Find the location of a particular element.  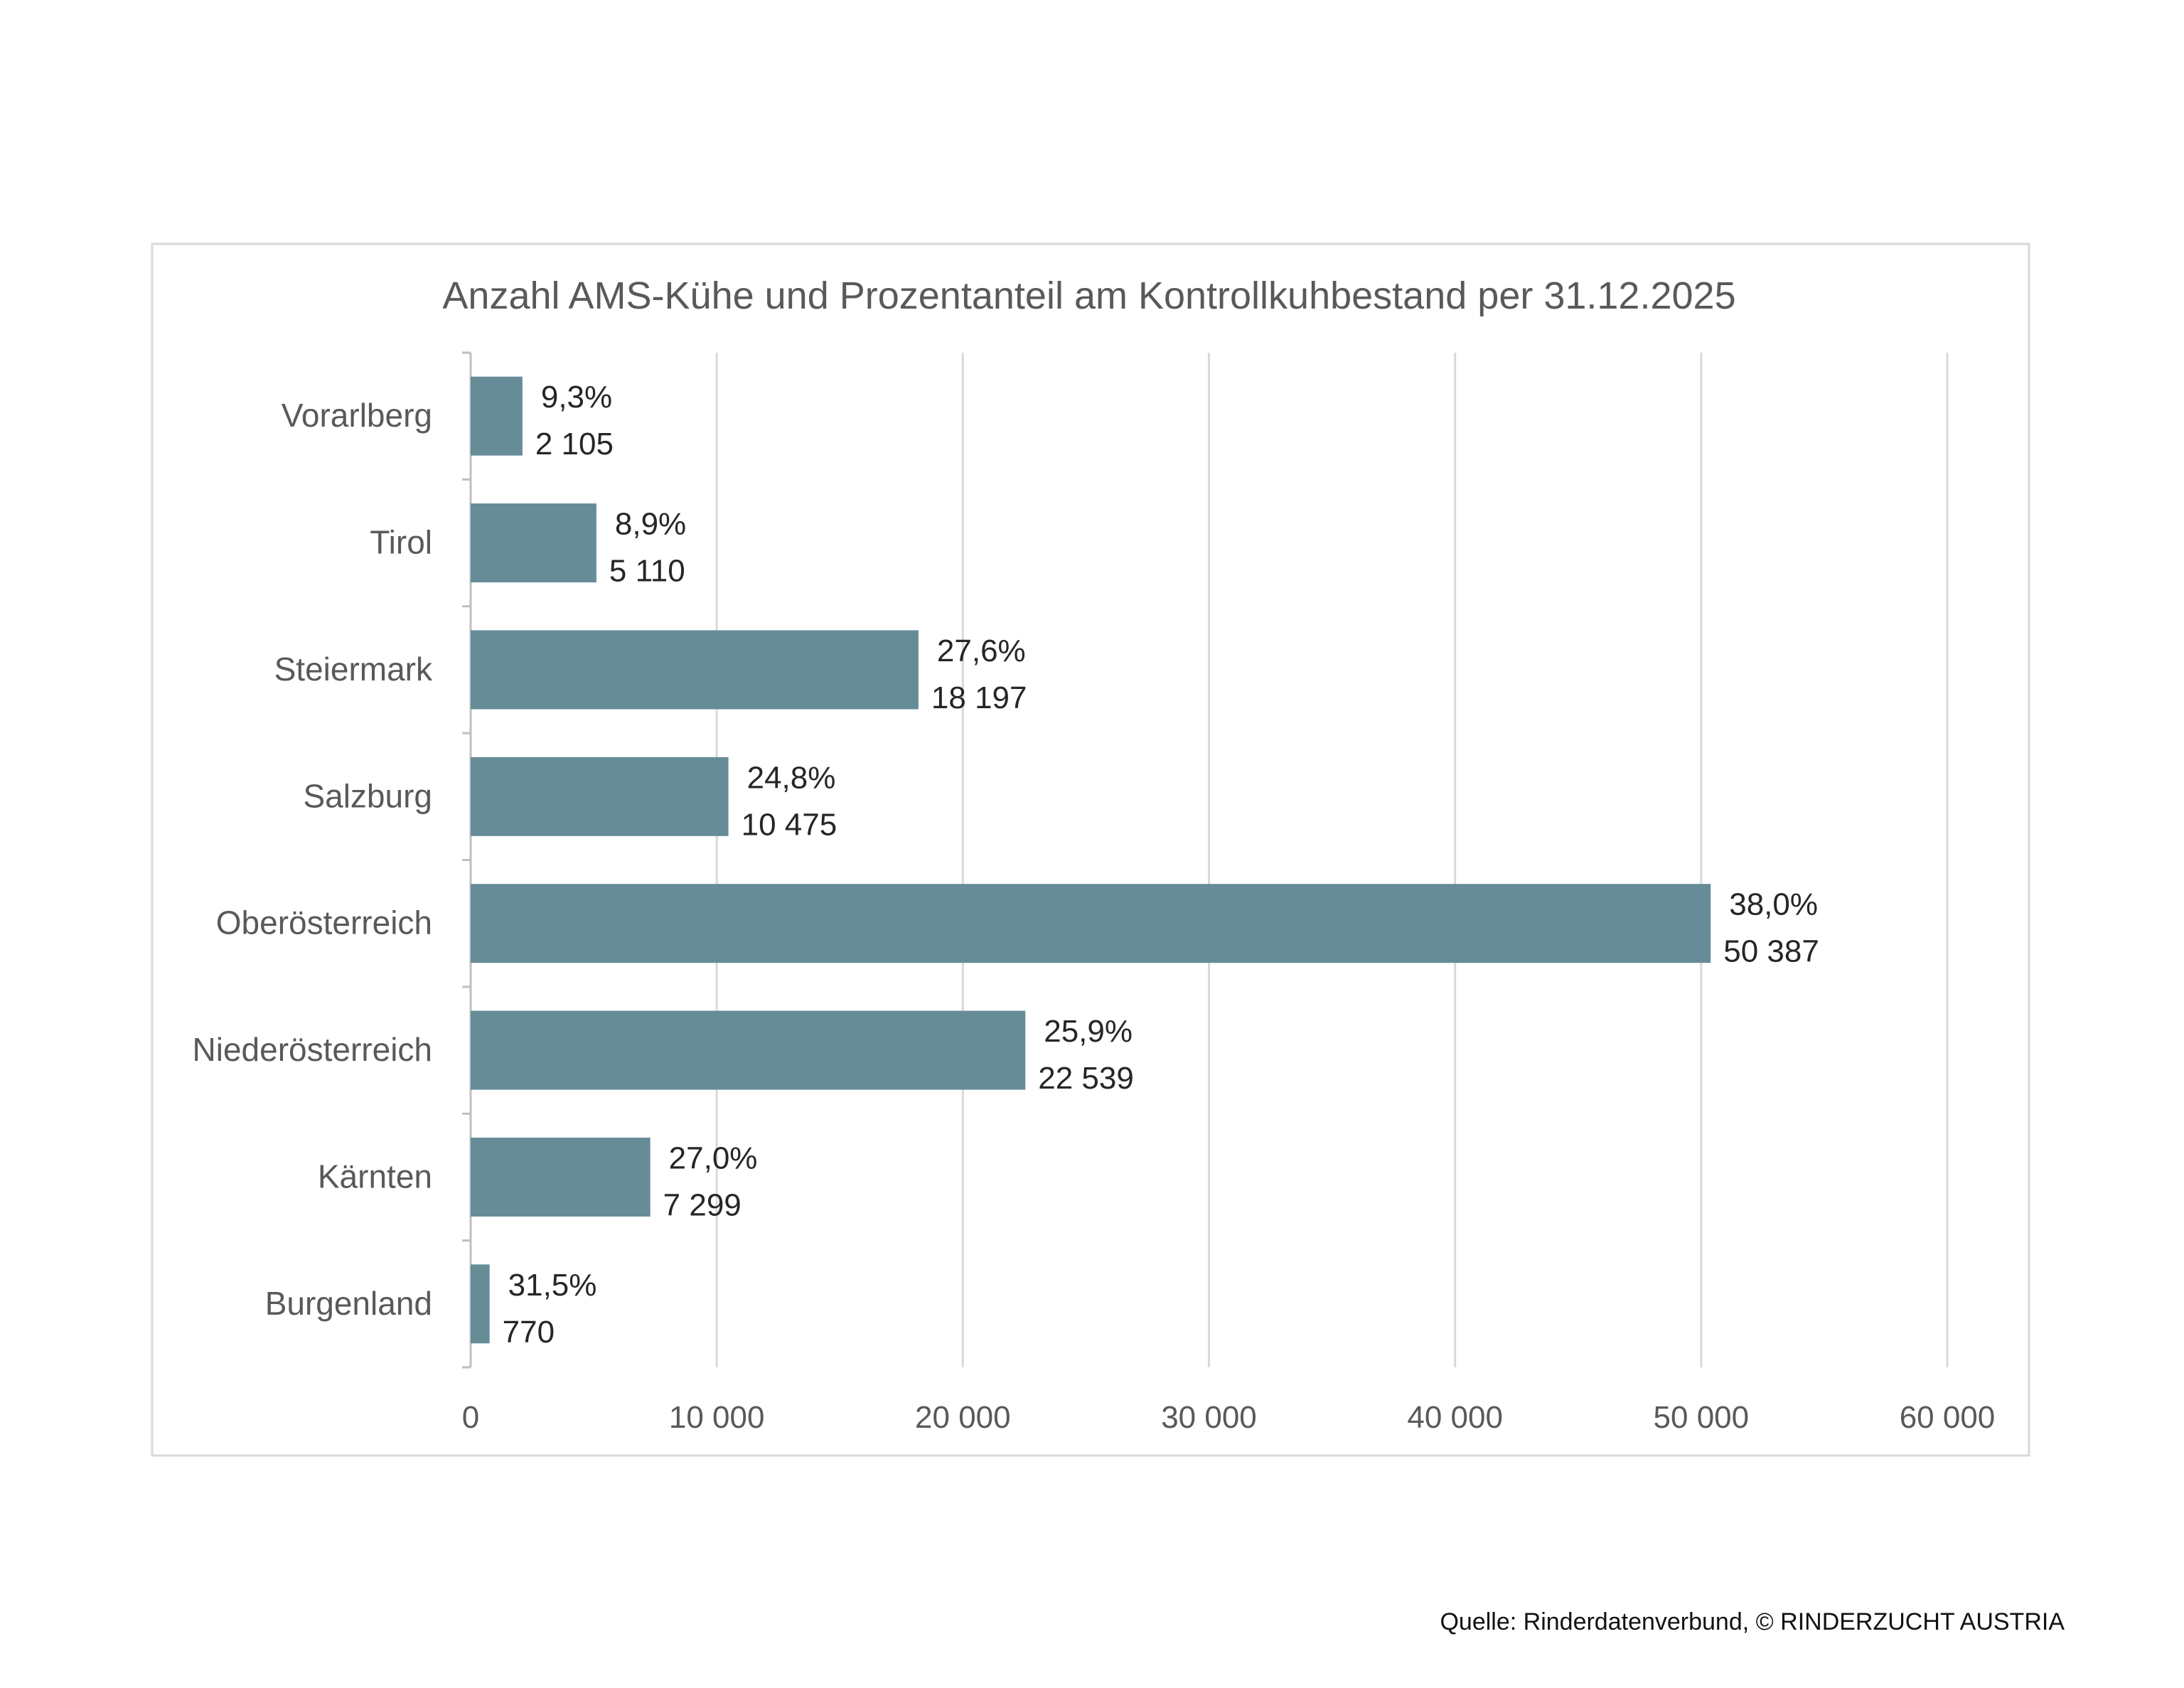

percent-label: 9,3% is located at coordinates (576, 397).